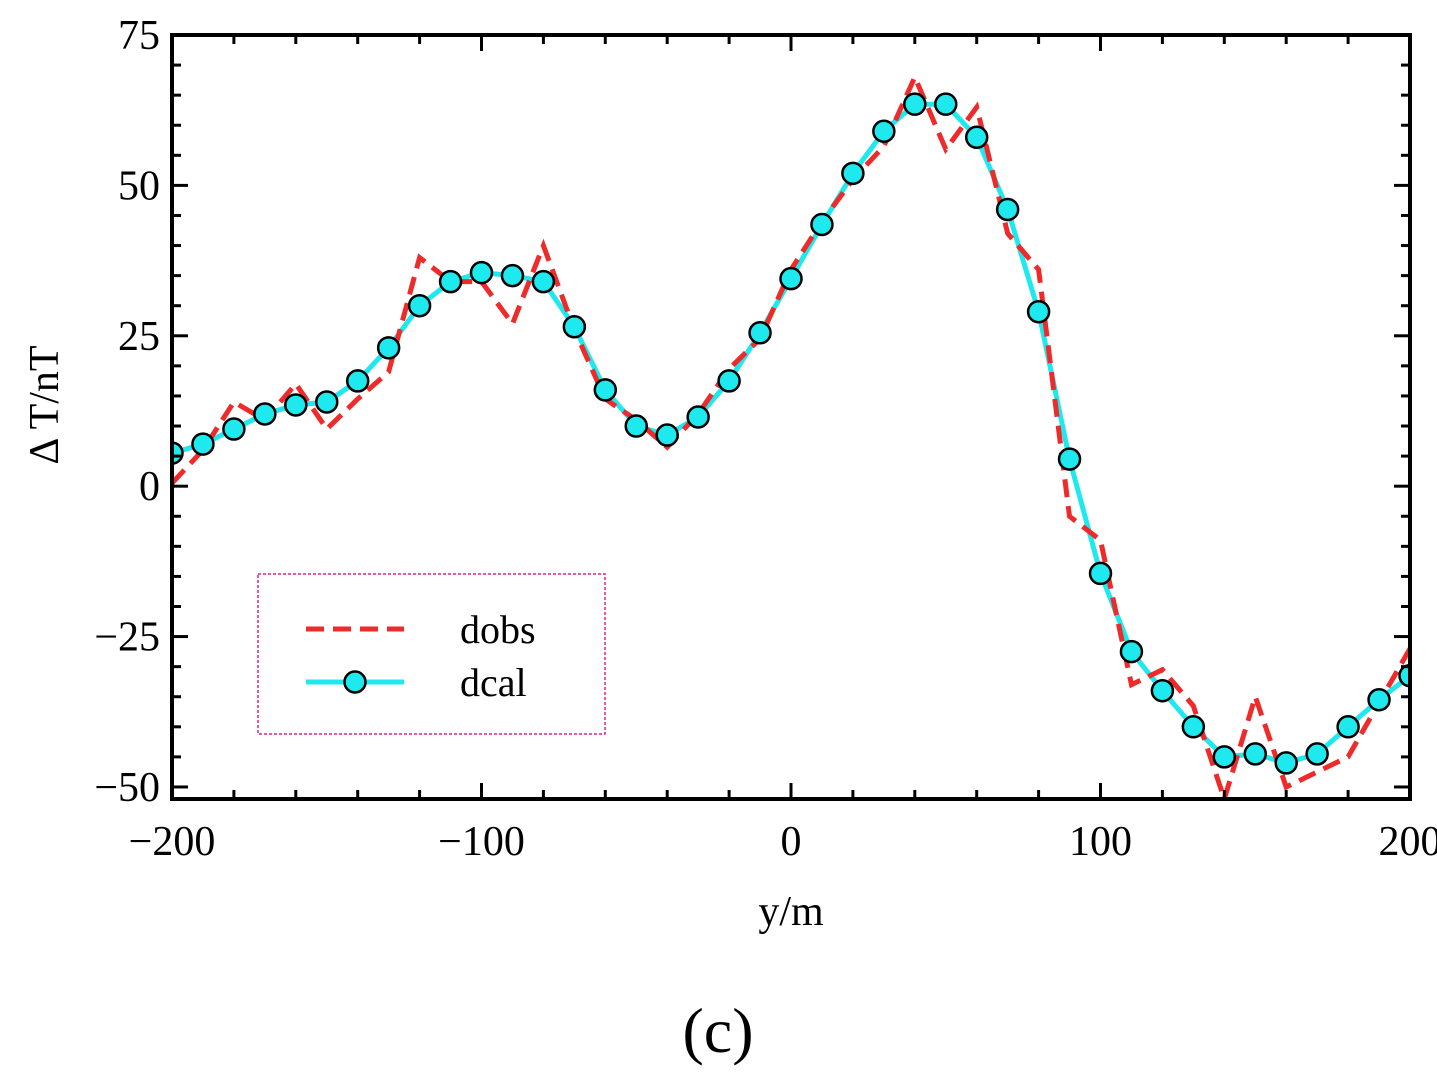 The height and width of the screenshot is (1085, 1437). I want to click on x-tick-label: −200, so click(172, 842).